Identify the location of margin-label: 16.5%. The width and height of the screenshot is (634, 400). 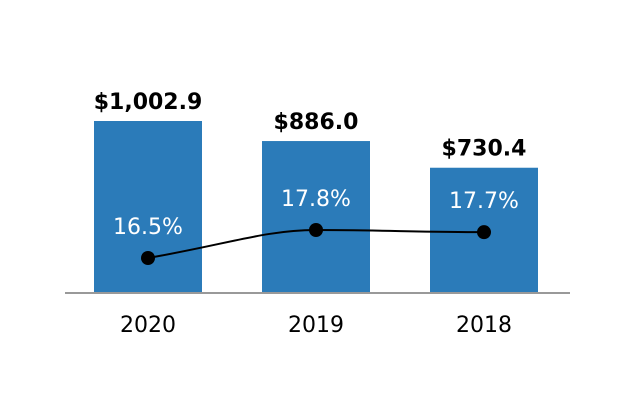
(148, 227).